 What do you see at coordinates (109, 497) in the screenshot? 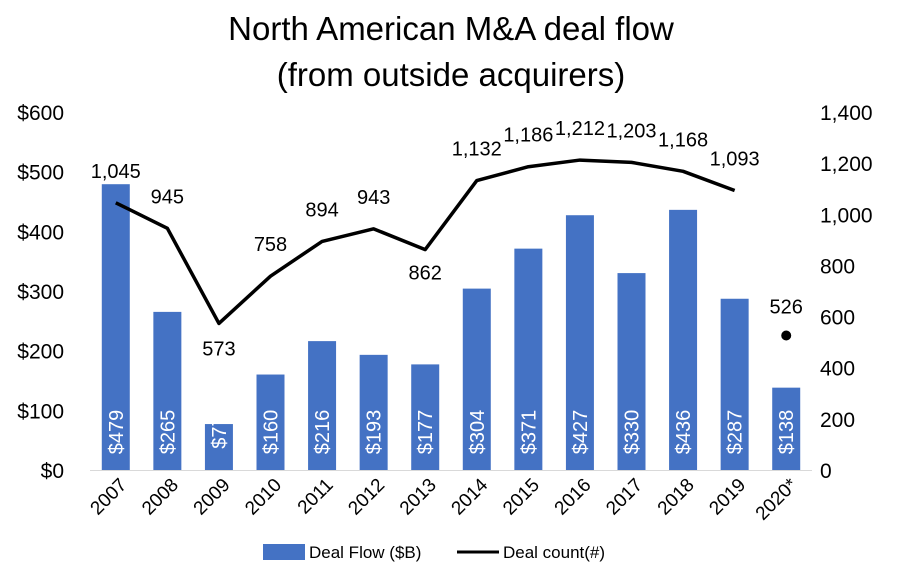
I see `x-axis-tick-label: 2007` at bounding box center [109, 497].